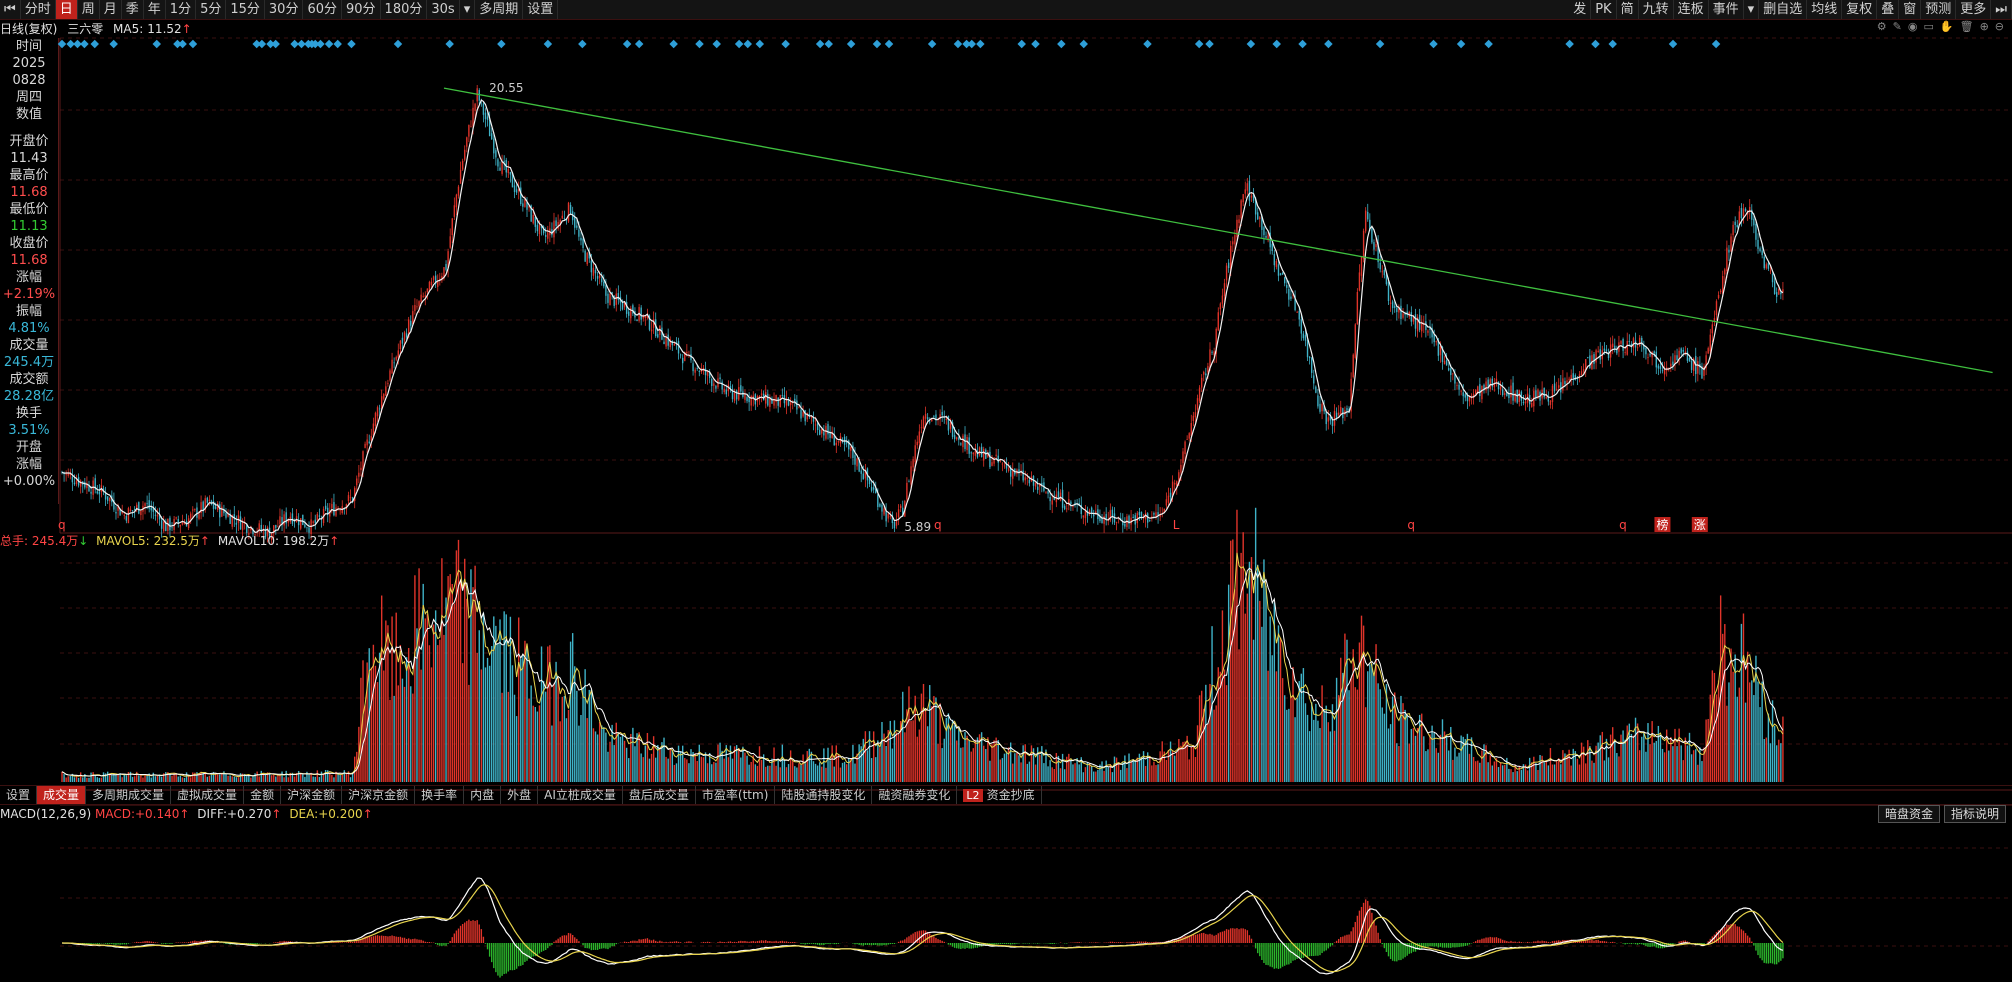  I want to click on toolbar-right-item-11: 窗, so click(1910, 9).